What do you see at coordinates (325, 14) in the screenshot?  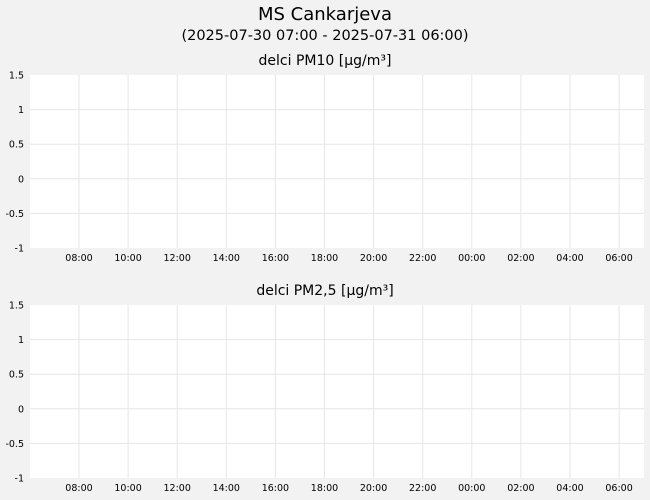 I see `page-title: MS Cankarjeva` at bounding box center [325, 14].